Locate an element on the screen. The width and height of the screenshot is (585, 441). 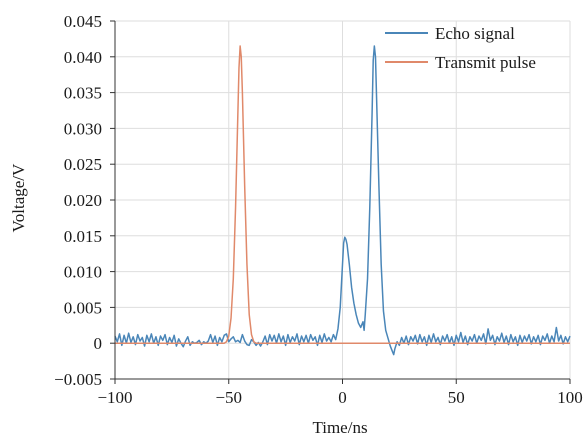
y-tick-label: 0.040 is located at coordinates (83, 57).